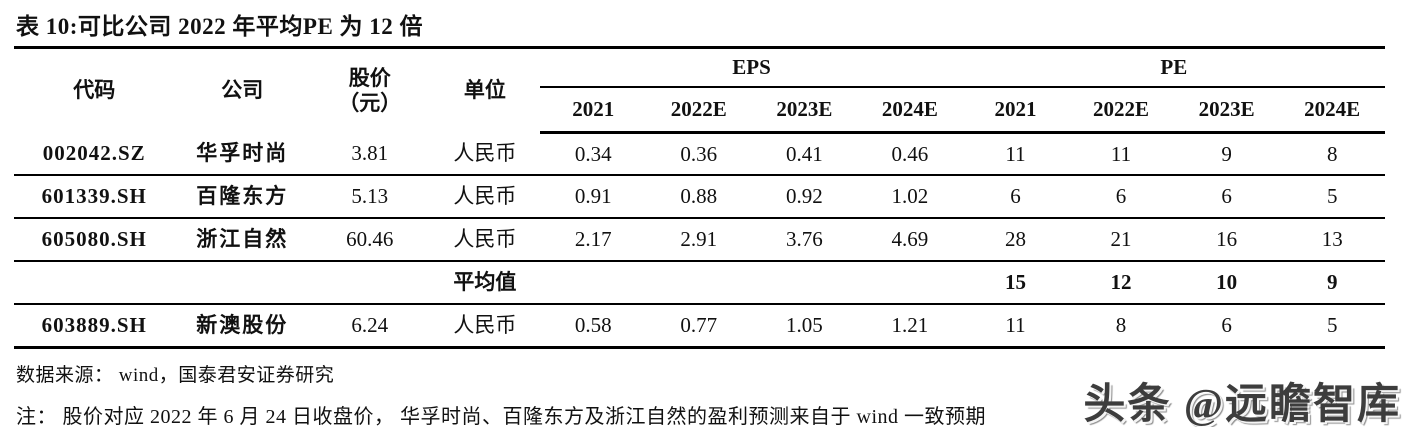 The image size is (1407, 427). What do you see at coordinates (910, 154) in the screenshot?
I see `cell-eps-2024e: 0.46` at bounding box center [910, 154].